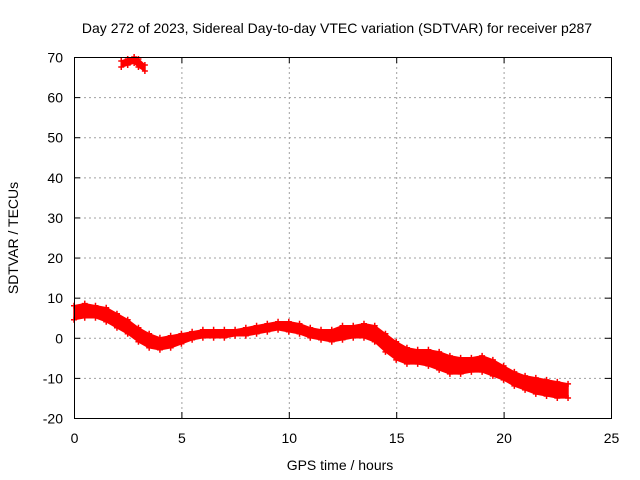 This screenshot has width=640, height=480. Describe the element at coordinates (55, 218) in the screenshot. I see `y-tick-label: 30` at that location.